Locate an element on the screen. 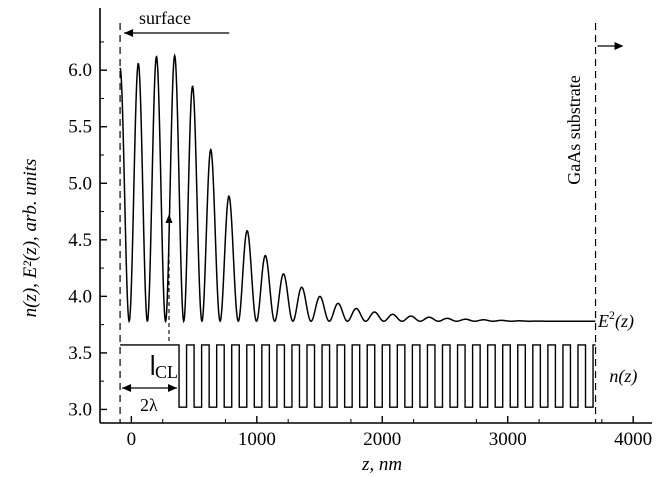 This screenshot has height=477, width=669. two-lambda-arrow-left is located at coordinates (127, 388).